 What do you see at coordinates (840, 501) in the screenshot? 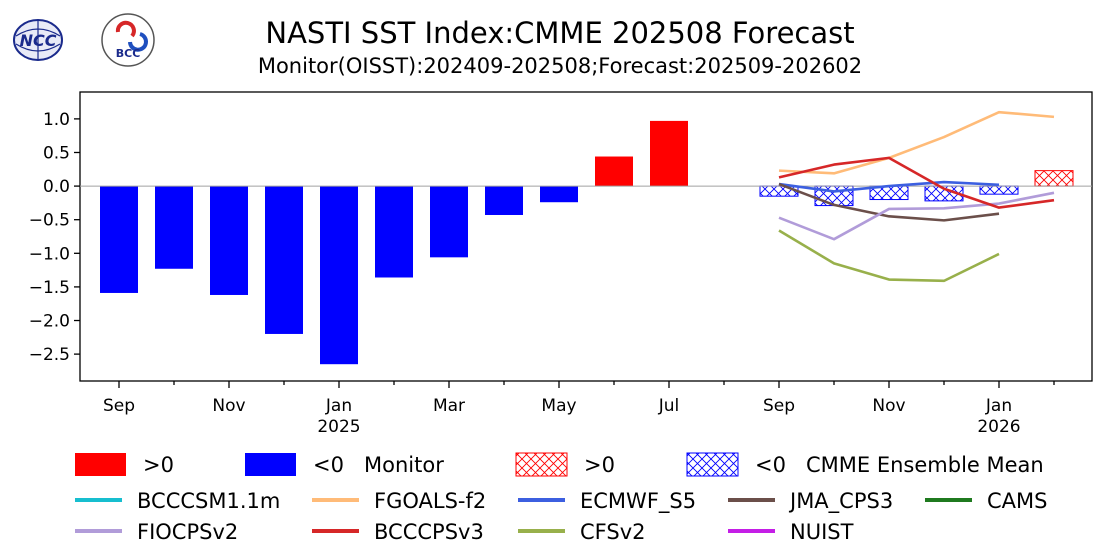
I see `legend-model-label: JMA_CPS3` at bounding box center [840, 501].